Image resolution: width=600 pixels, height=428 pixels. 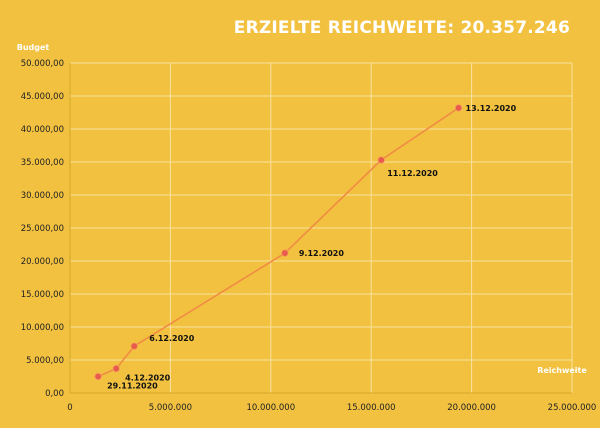 I want to click on y-axis-title: Budget, so click(x=33, y=47).